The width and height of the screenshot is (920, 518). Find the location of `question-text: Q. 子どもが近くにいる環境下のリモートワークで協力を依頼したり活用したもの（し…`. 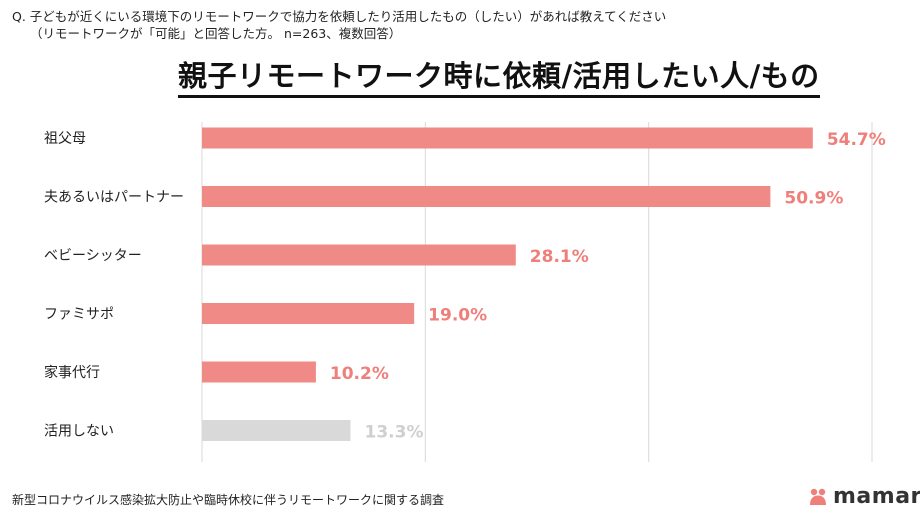

question-text: Q. 子どもが近くにいる環境下のリモートワークで協力を依頼したり活用したもの（し… is located at coordinates (452, 25).